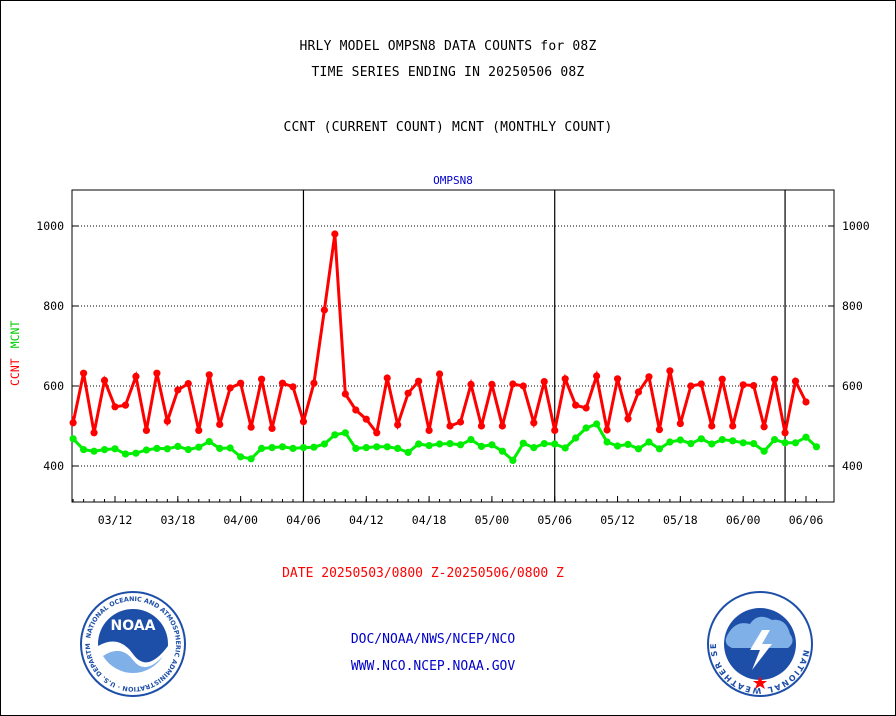 This screenshot has width=896, height=716. What do you see at coordinates (852, 306) in the screenshot?
I see `y-tick-label-right: 800` at bounding box center [852, 306].